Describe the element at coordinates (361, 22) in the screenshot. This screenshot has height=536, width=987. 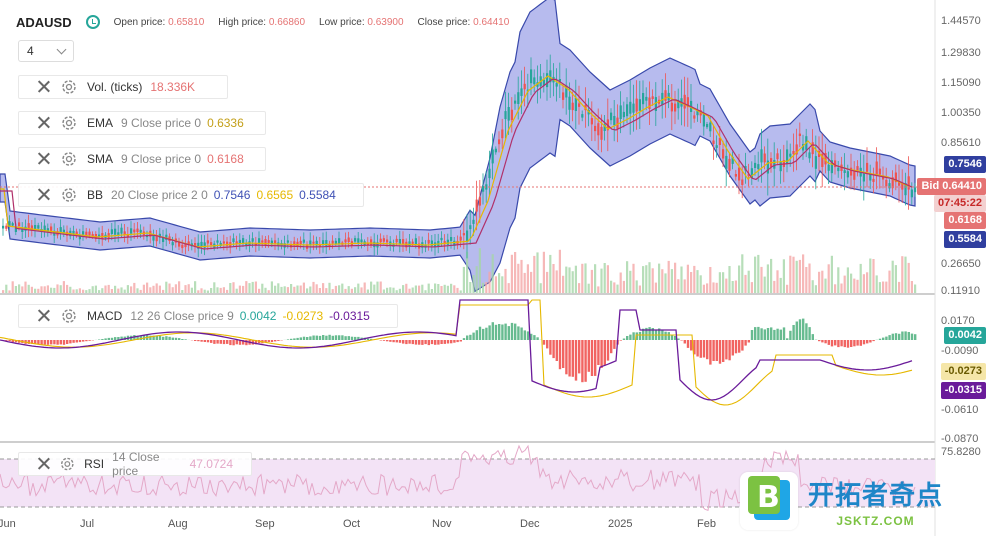
I see `low-price: Low price: 0.63900` at that location.